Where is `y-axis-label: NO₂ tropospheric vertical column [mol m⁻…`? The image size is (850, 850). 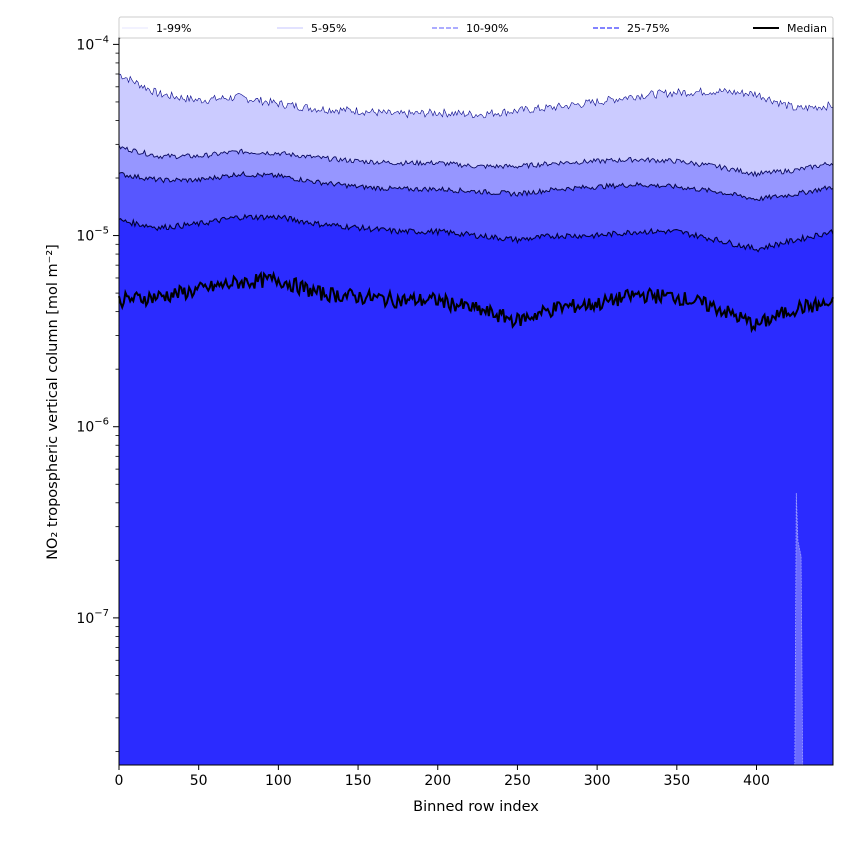
y-axis-label: NO₂ tropospheric vertical column [mol m⁻… is located at coordinates (53, 402).